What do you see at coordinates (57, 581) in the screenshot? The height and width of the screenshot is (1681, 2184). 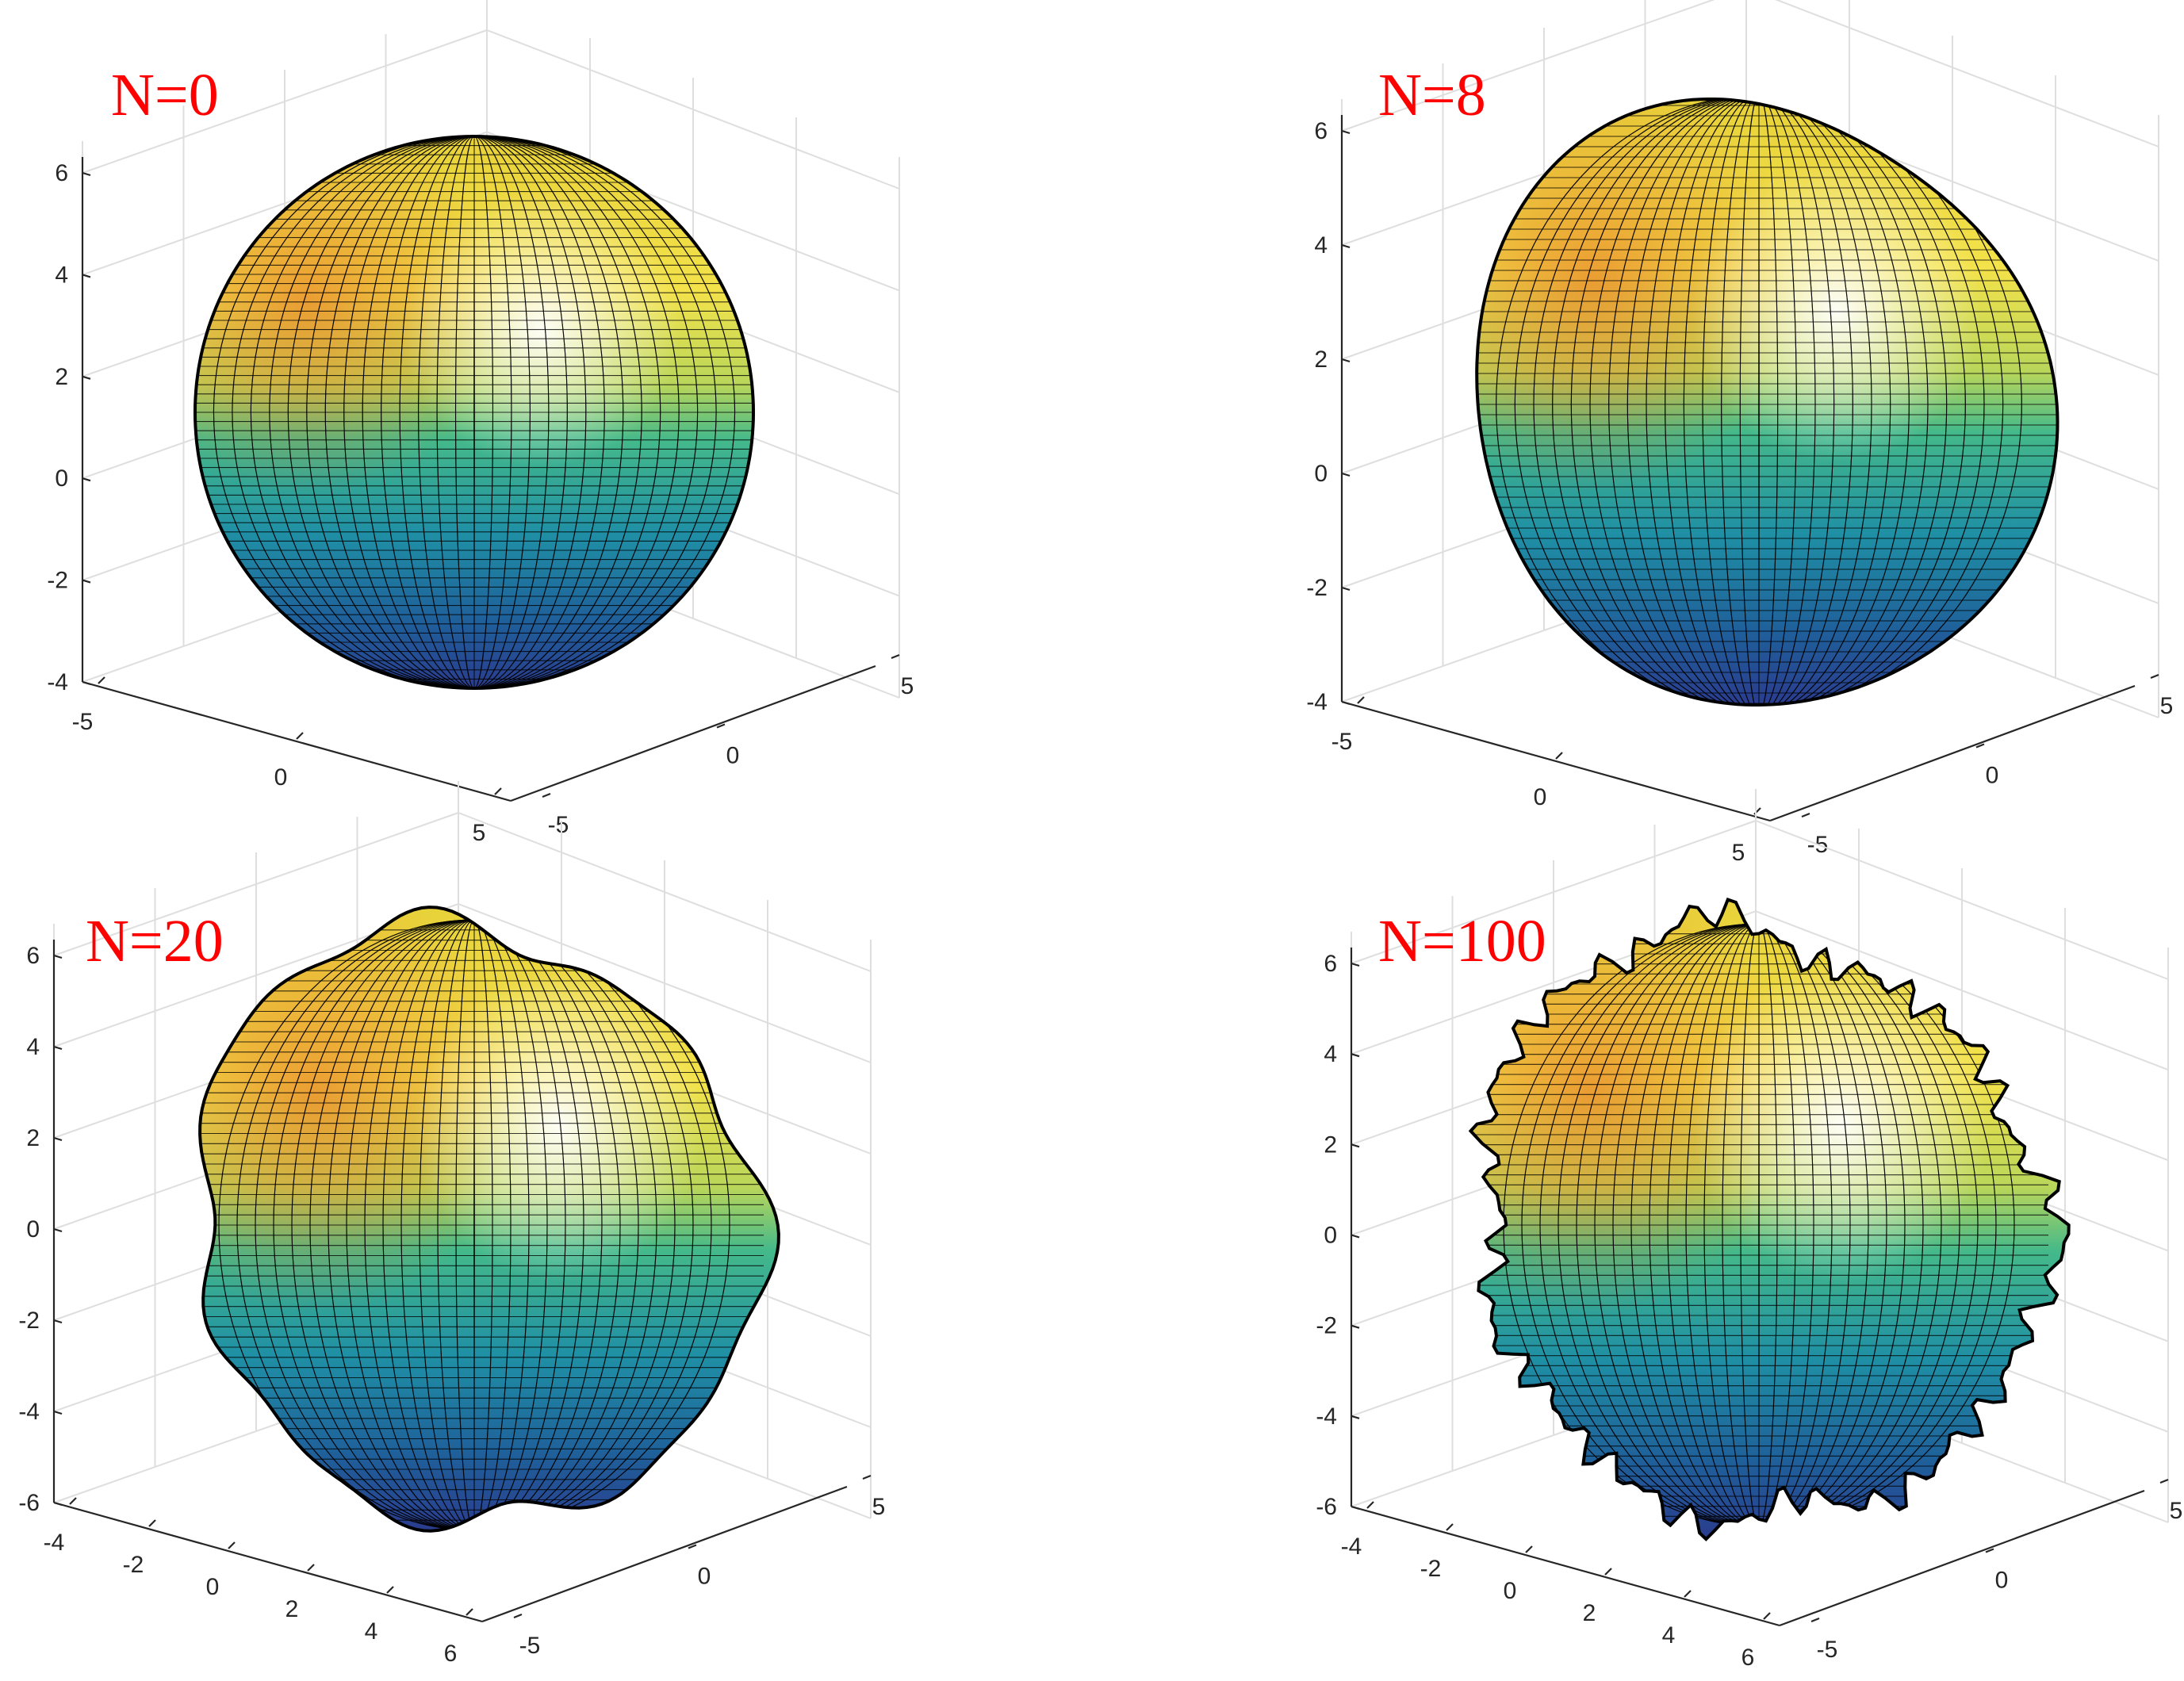 I see `z-tick-label: -2` at bounding box center [57, 581].